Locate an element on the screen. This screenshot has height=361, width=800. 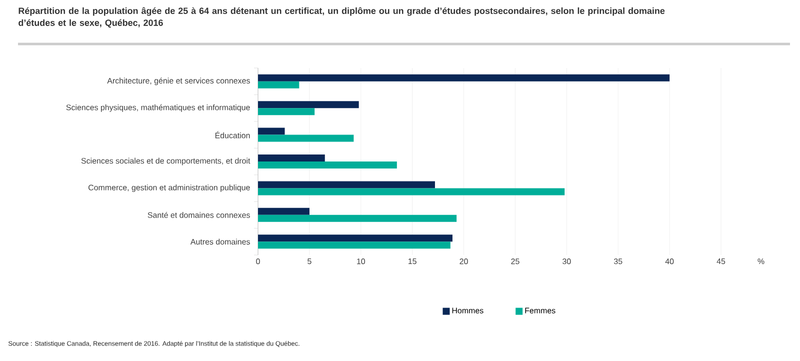
chart-title: Répartition de la population âgée de 25 à 64 ans détenant un certificat, un diplôme ou un grade d’études postsecondaires, selon le principal domaine d’études et le sexe, Québec, 2016 is located at coordinates (341, 17).